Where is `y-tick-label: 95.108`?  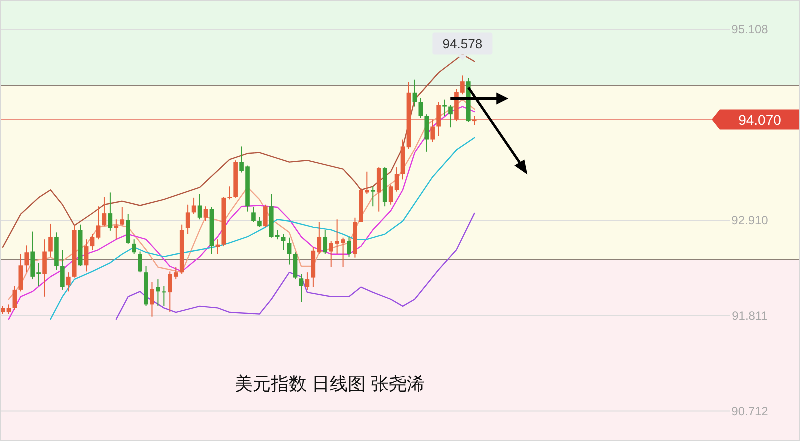 y-tick-label: 95.108 is located at coordinates (750, 29).